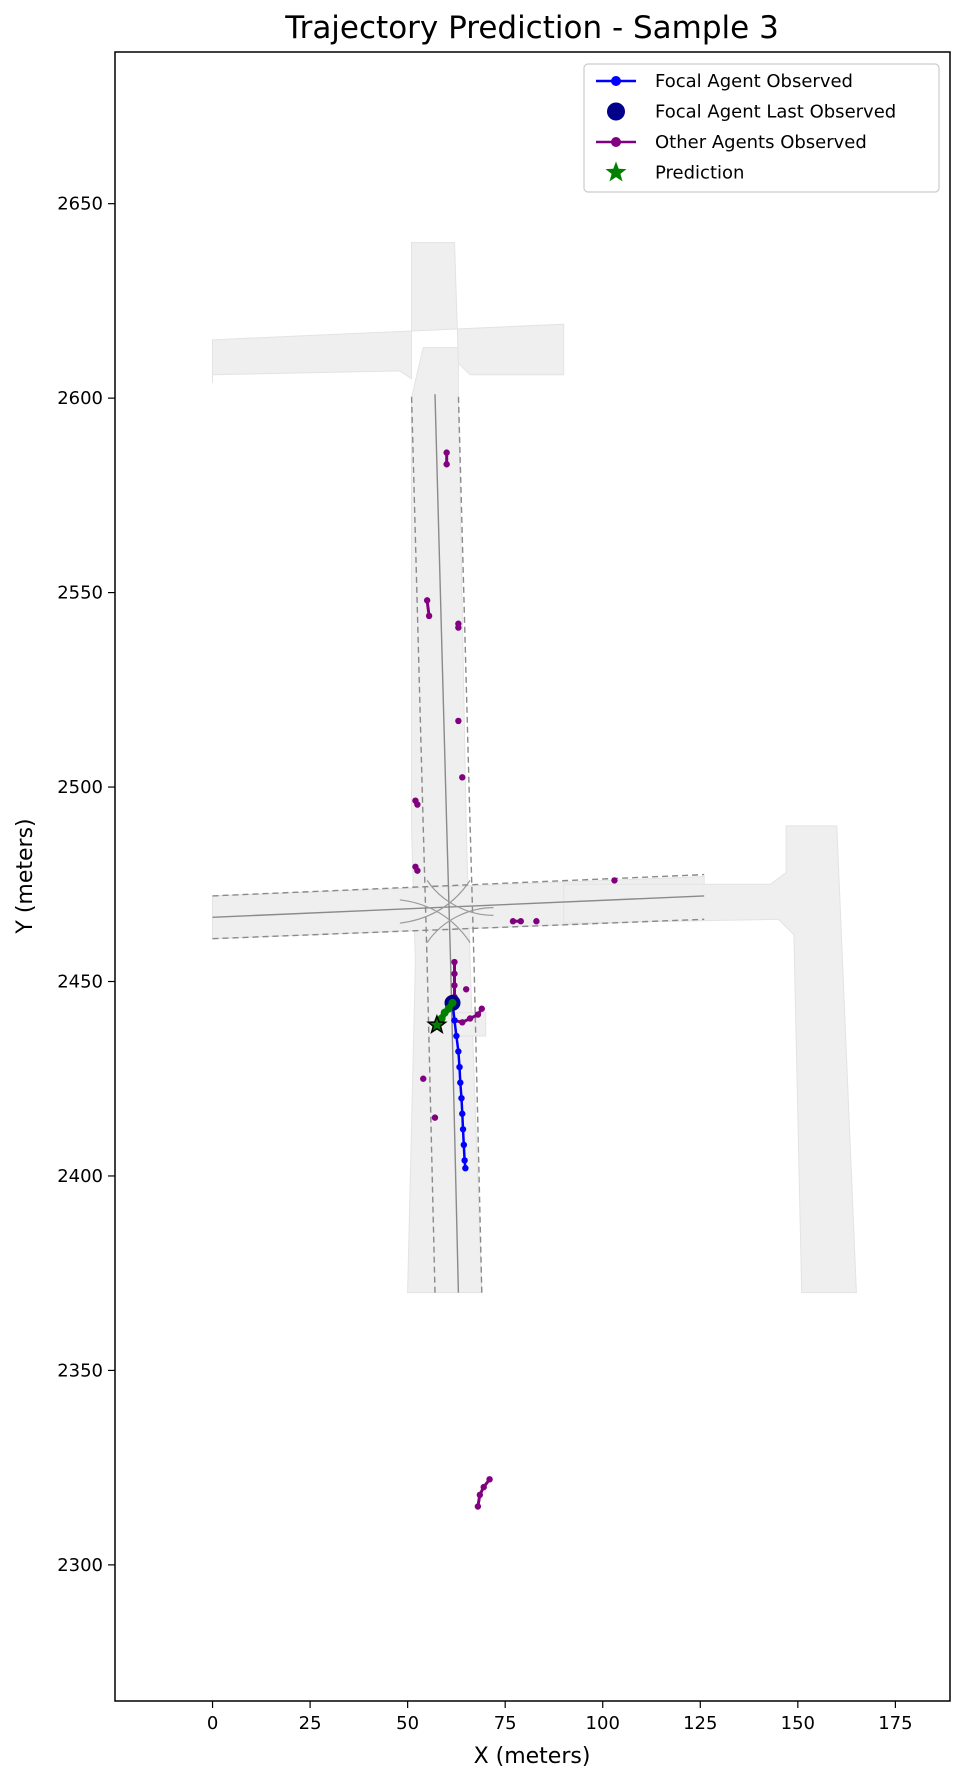  Describe the element at coordinates (616, 171) in the screenshot. I see `legend-star-handle` at that location.